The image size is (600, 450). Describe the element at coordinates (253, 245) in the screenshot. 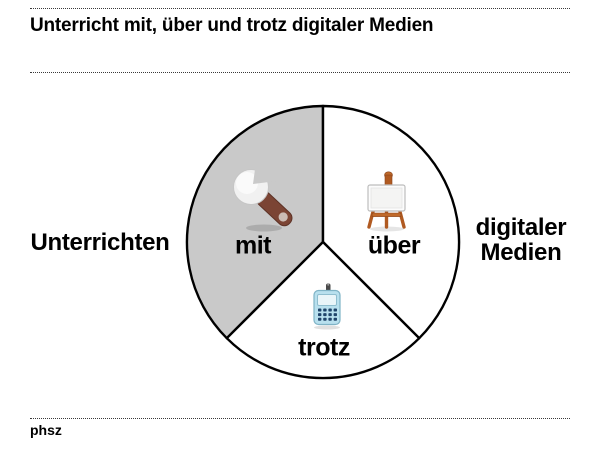

I see `segment-label-mit: mit` at that location.